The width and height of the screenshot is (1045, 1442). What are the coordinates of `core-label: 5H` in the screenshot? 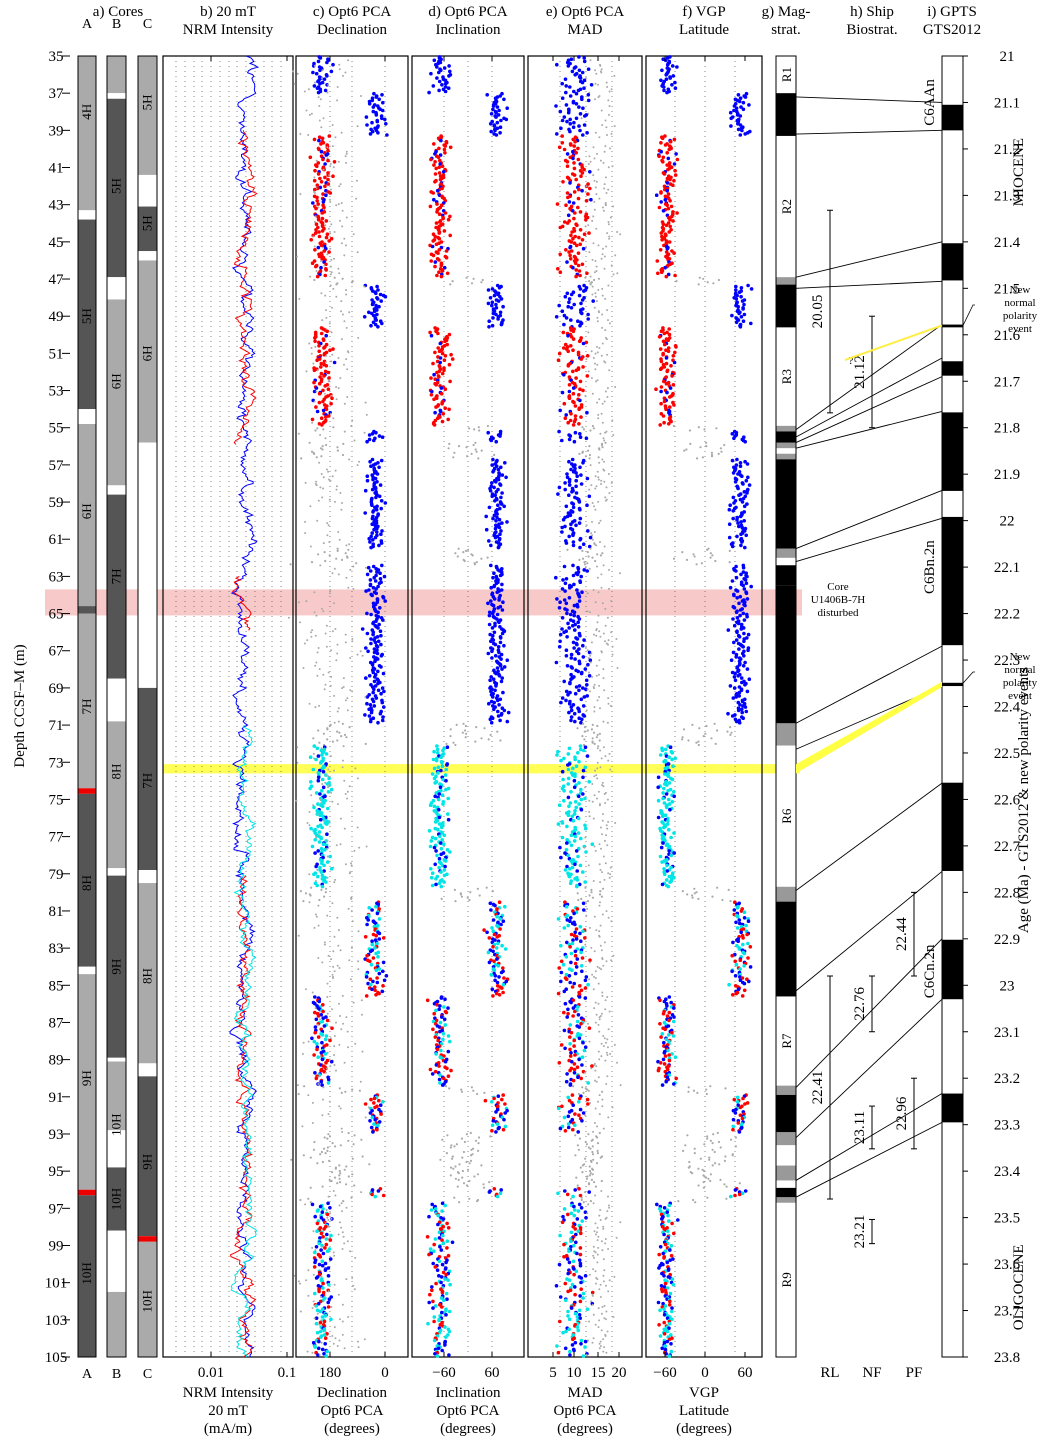 It's located at (147, 223).